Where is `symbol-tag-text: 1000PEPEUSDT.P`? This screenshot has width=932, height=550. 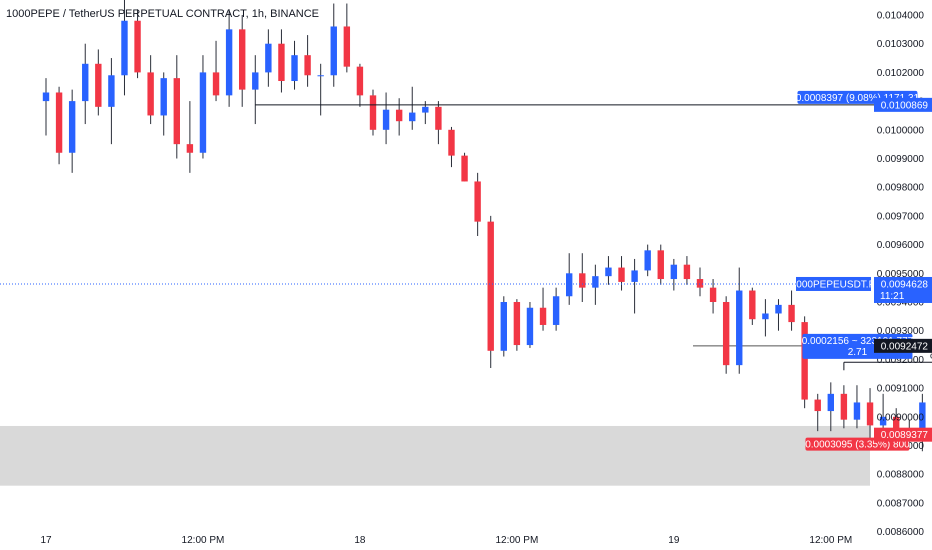
symbol-tag-text: 1000PEPEUSDT.P is located at coordinates (833, 284).